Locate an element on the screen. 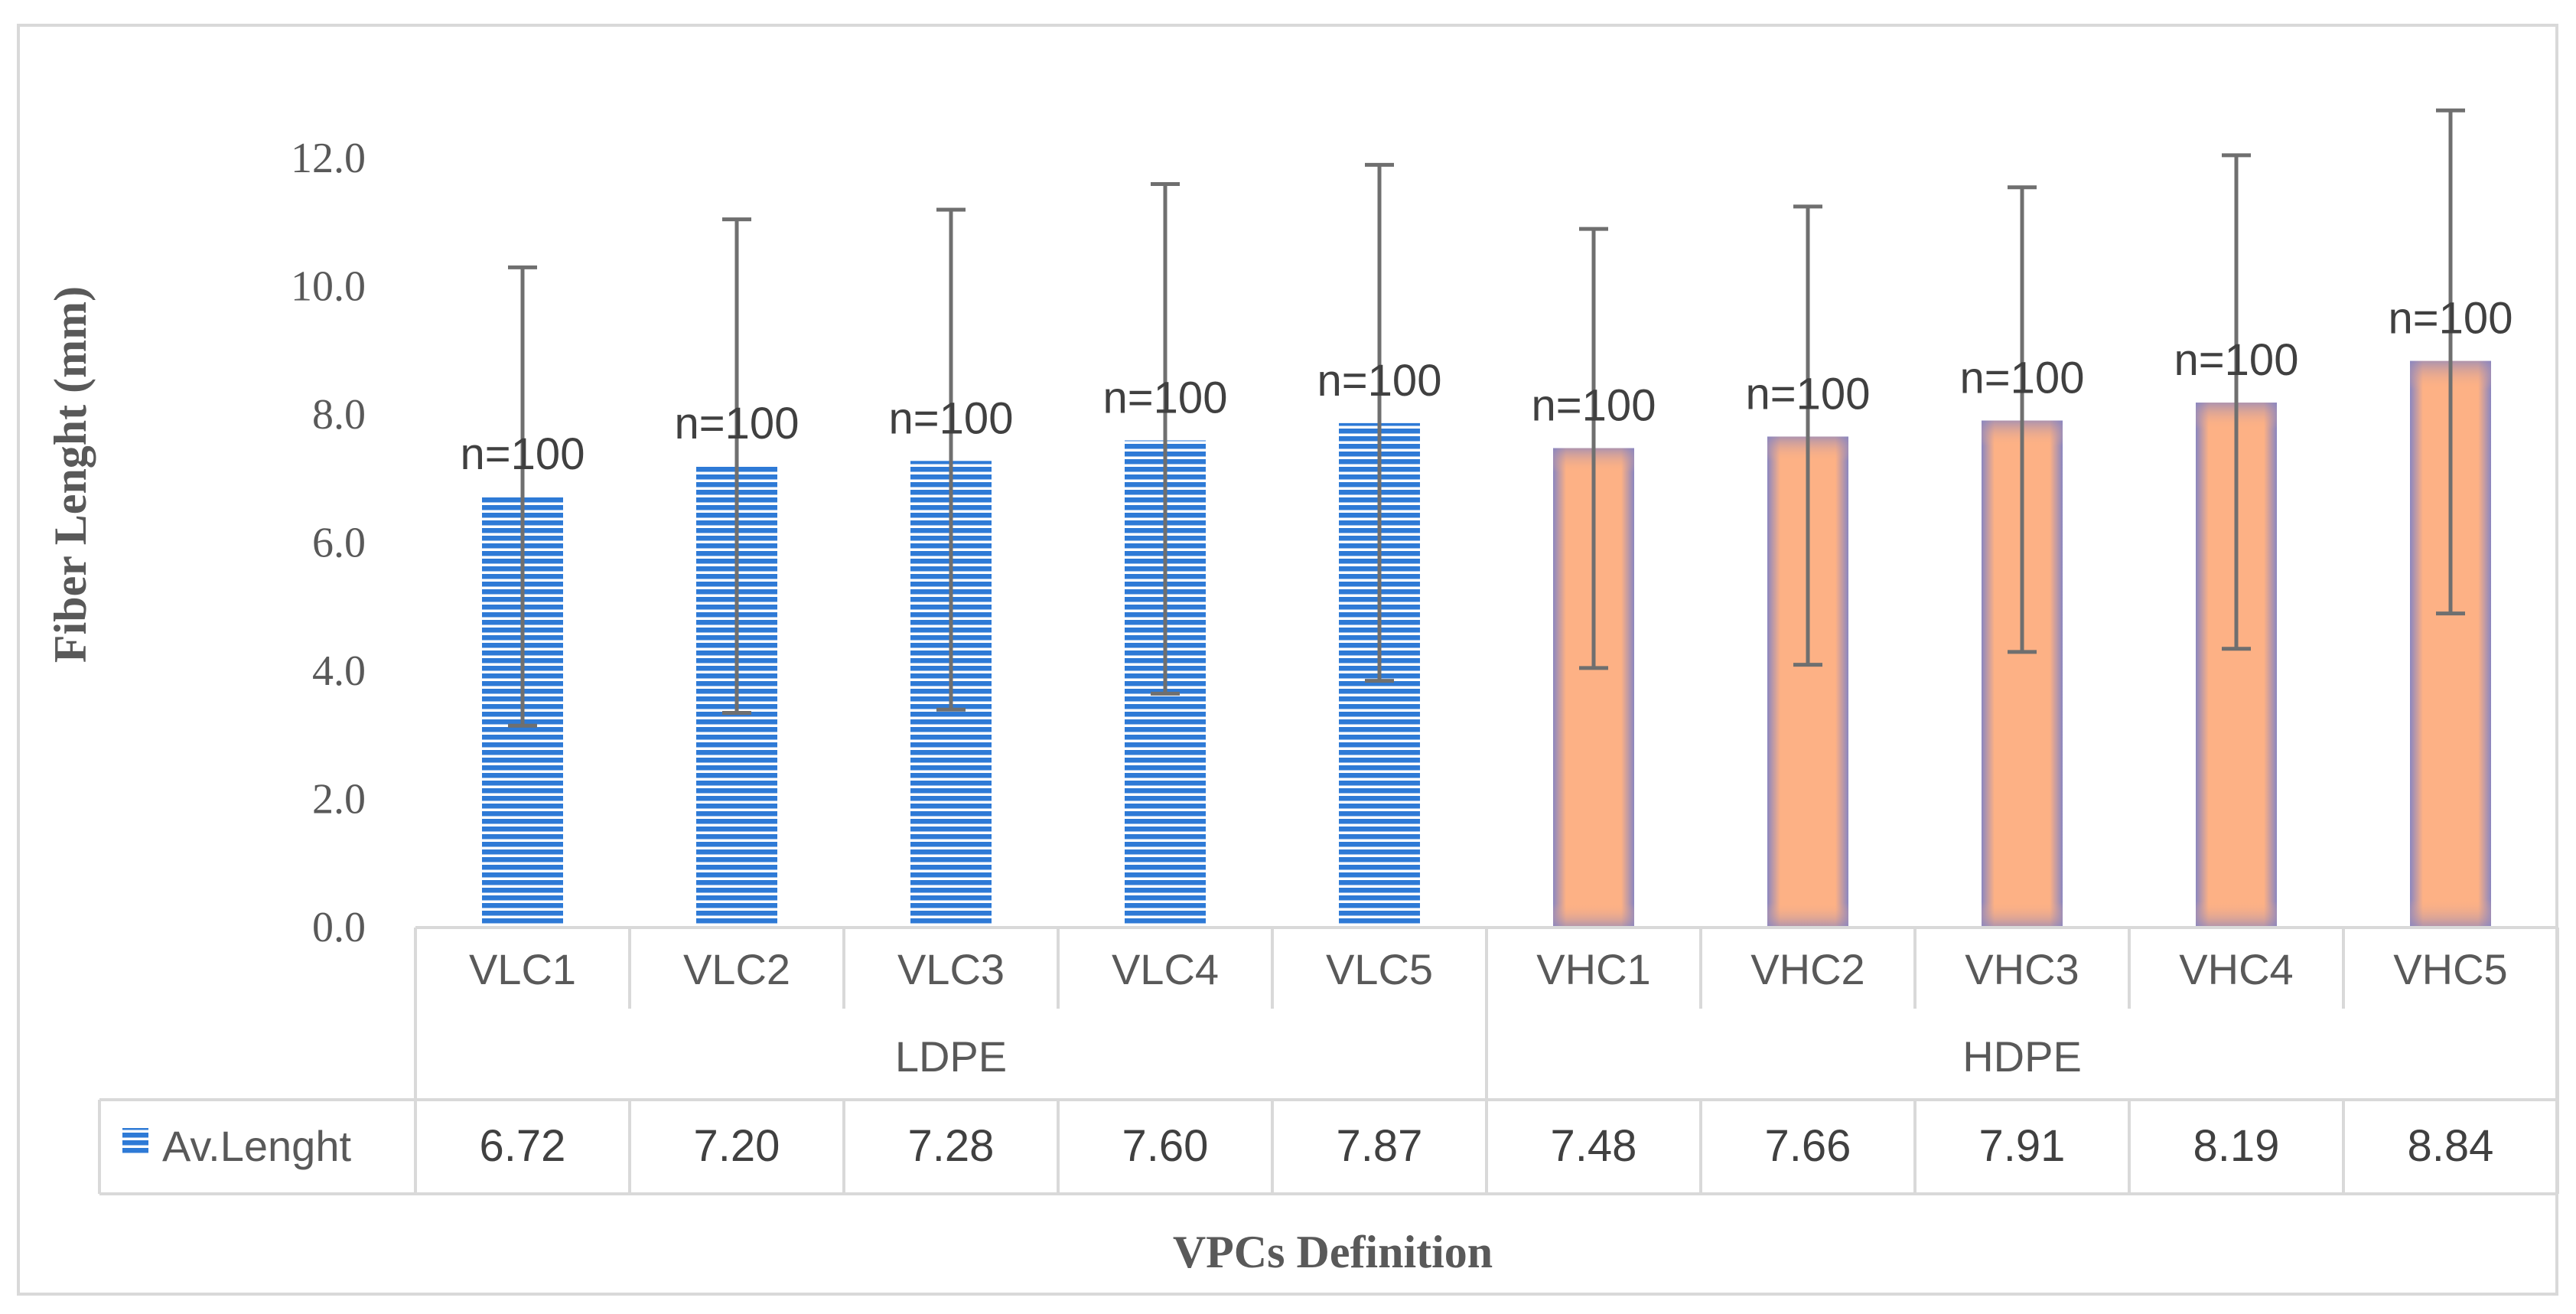 The width and height of the screenshot is (2576, 1314). x-tick-label: VHC4 is located at coordinates (2236, 969).